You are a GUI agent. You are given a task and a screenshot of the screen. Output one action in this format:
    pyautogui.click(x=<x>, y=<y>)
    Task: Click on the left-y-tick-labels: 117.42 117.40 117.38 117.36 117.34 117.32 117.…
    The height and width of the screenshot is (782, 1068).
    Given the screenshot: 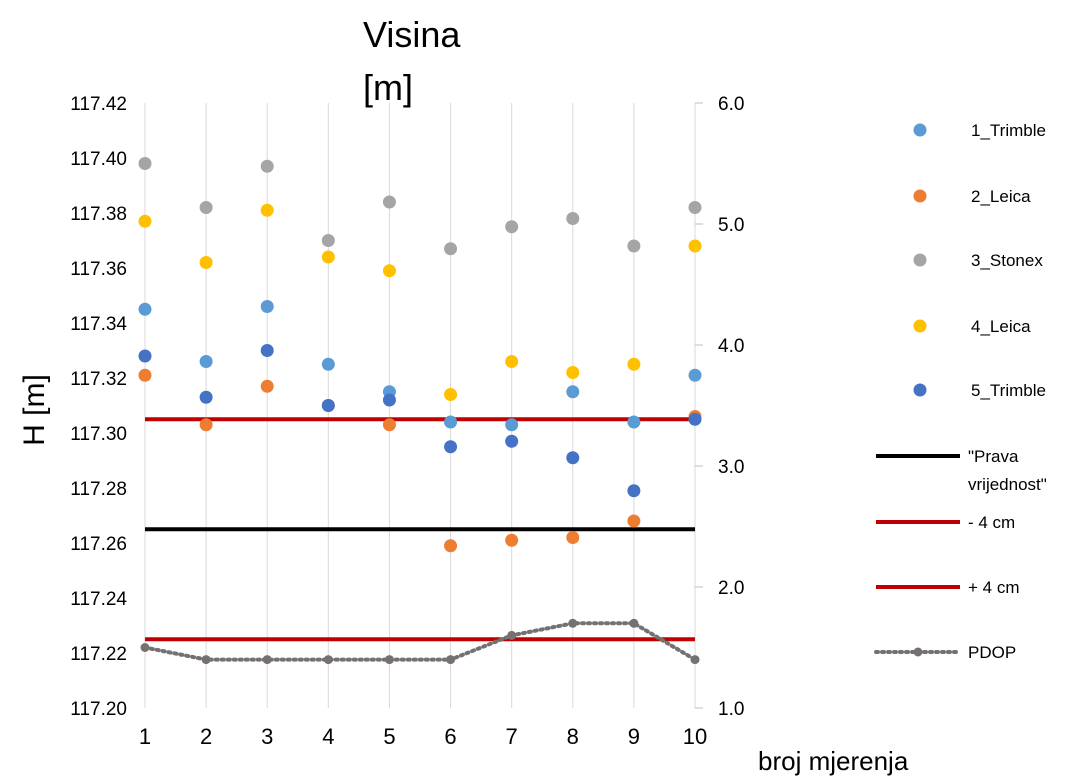 What is the action you would take?
    pyautogui.click(x=98, y=407)
    